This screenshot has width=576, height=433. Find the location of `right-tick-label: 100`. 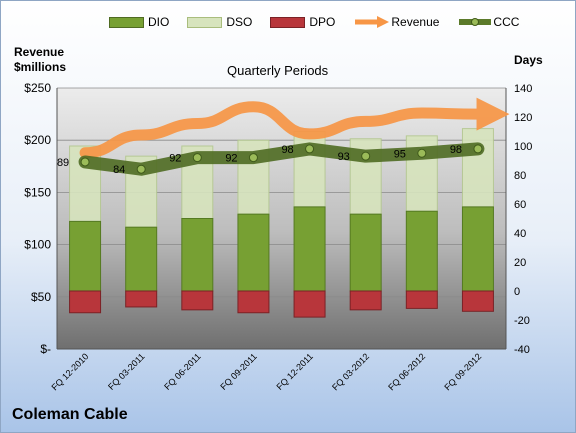

right-tick-label: 100 is located at coordinates (523, 147).